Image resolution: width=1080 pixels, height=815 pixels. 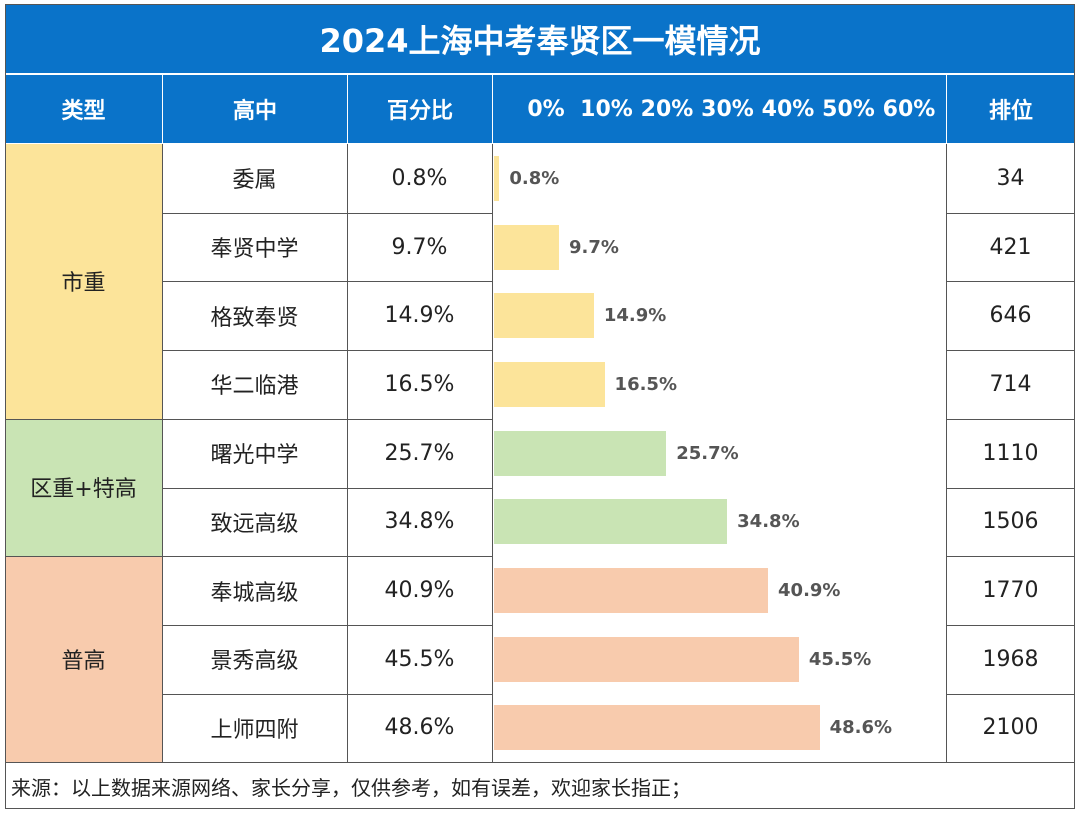 I want to click on x-tick-label: 20%, so click(x=667, y=109).